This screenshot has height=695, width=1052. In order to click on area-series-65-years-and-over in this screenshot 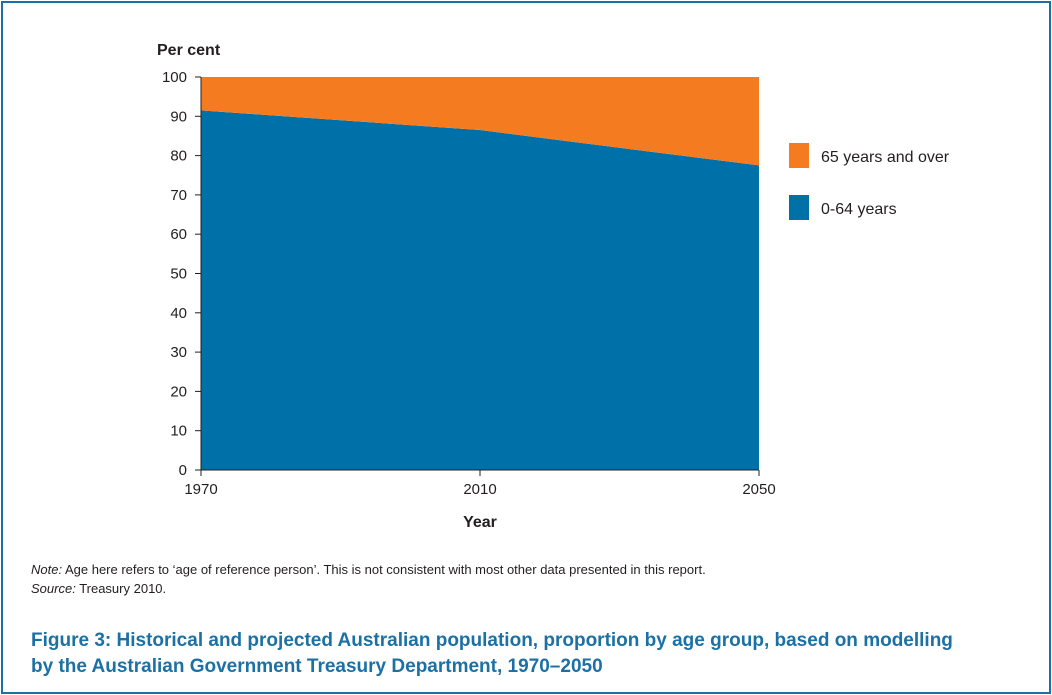, I will do `click(480, 121)`.